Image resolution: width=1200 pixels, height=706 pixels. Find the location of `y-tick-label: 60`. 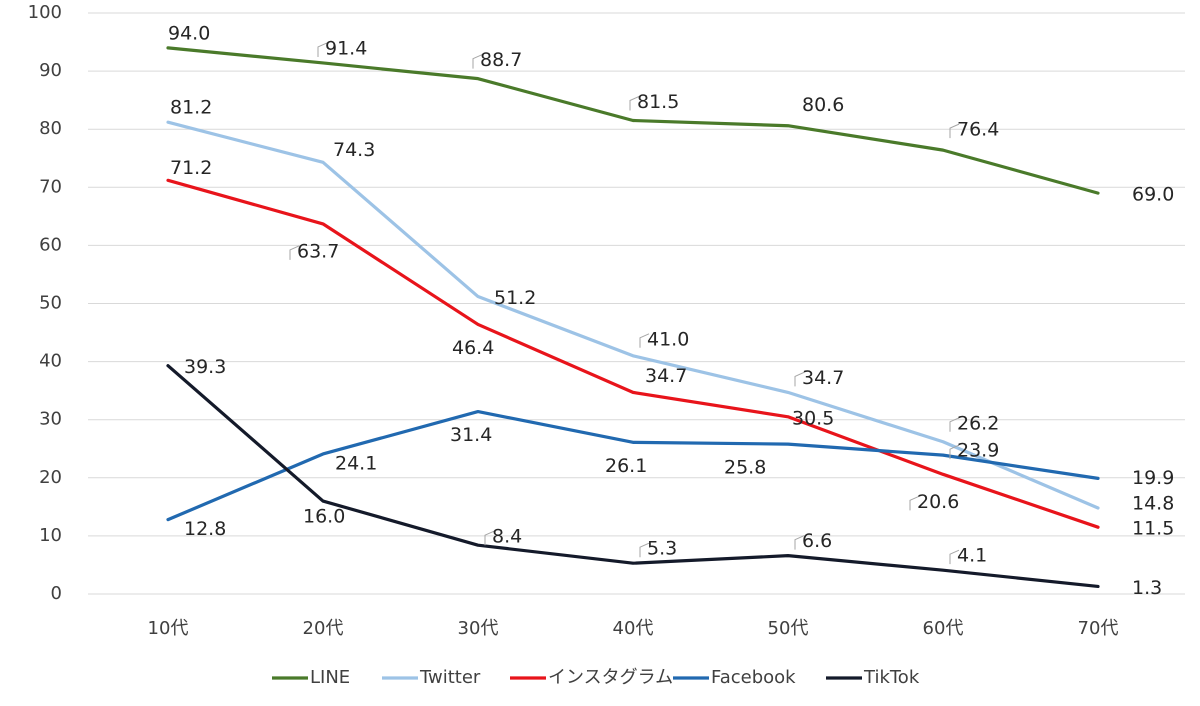

y-tick-label: 60 is located at coordinates (50, 244).